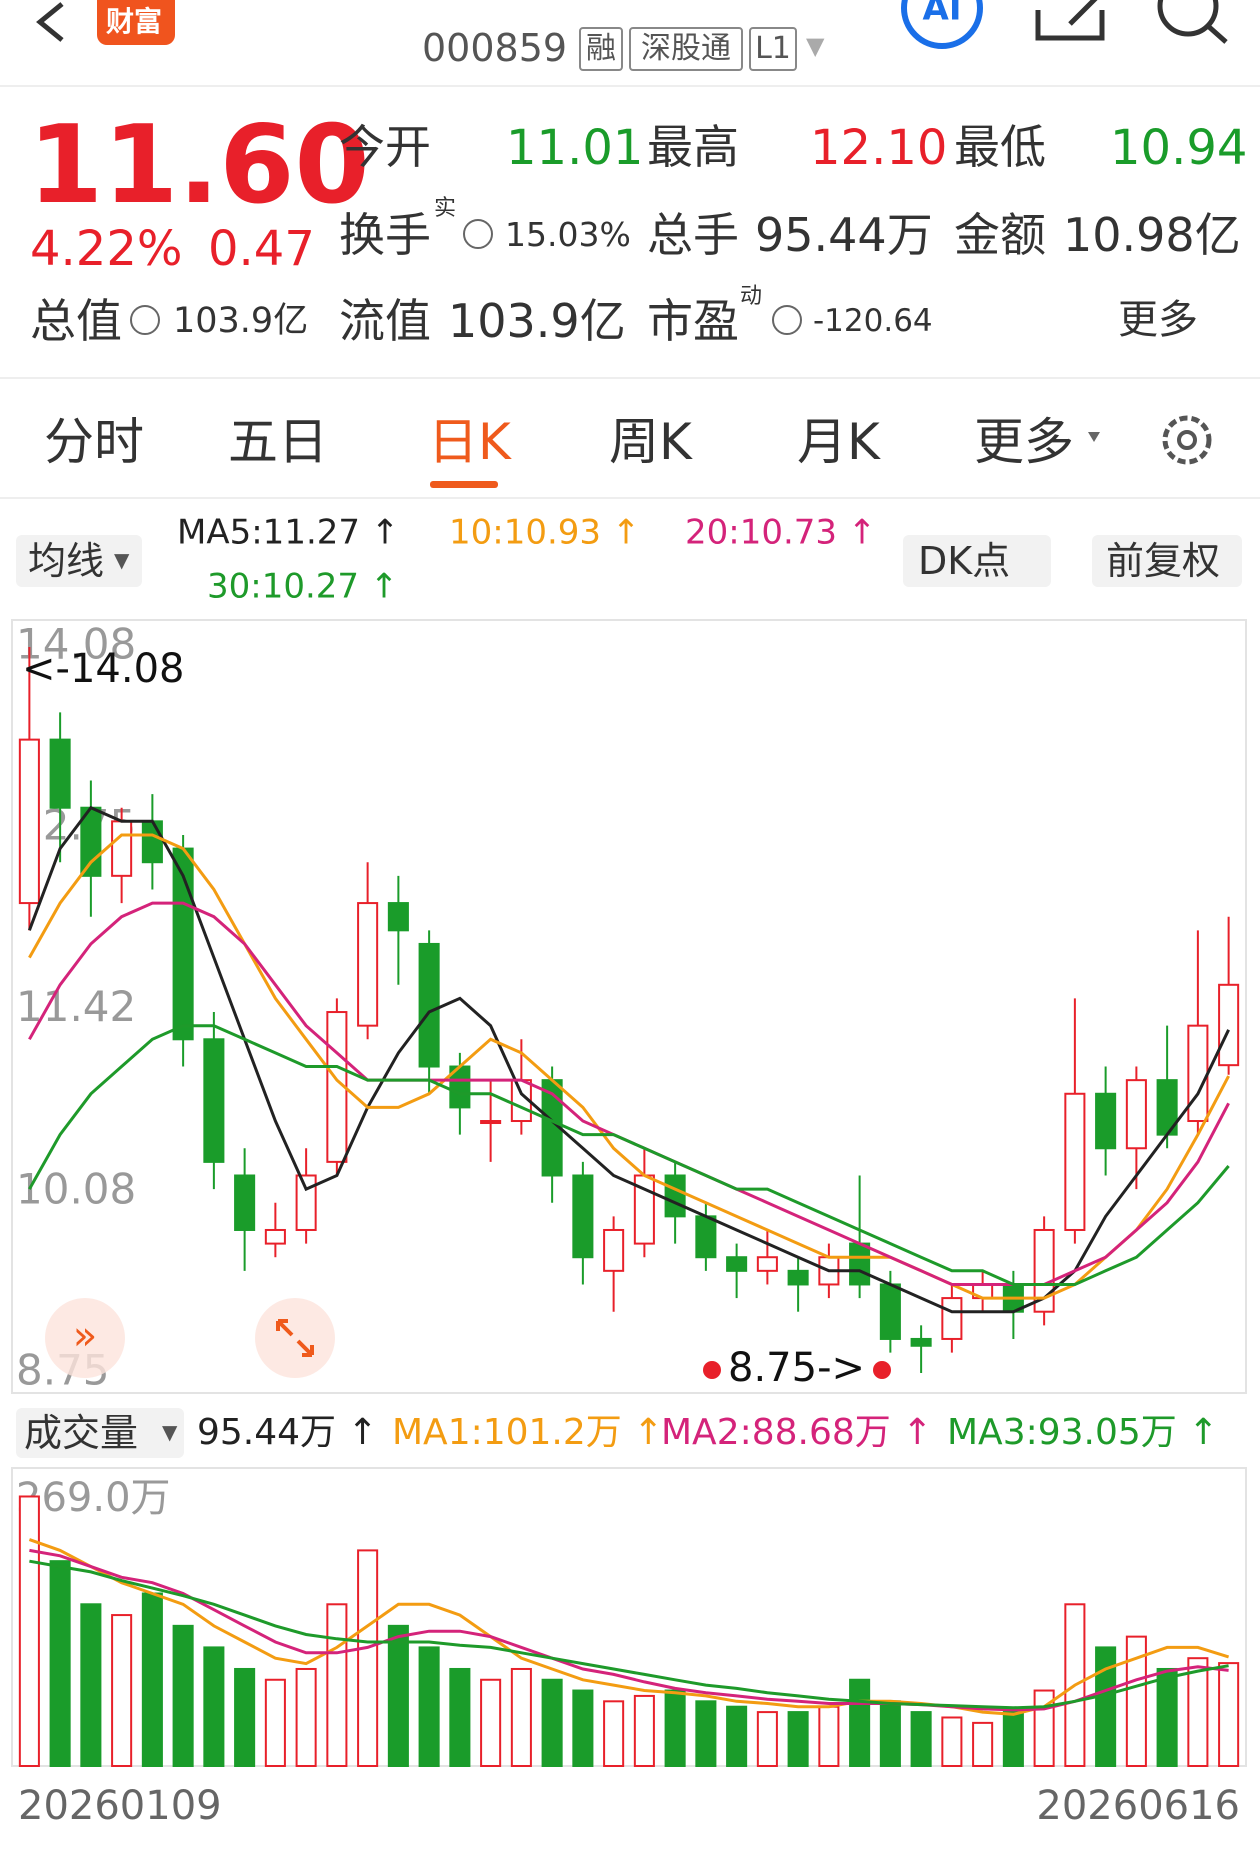  Describe the element at coordinates (1024, 442) in the screenshot. I see `tab: 更多` at that location.